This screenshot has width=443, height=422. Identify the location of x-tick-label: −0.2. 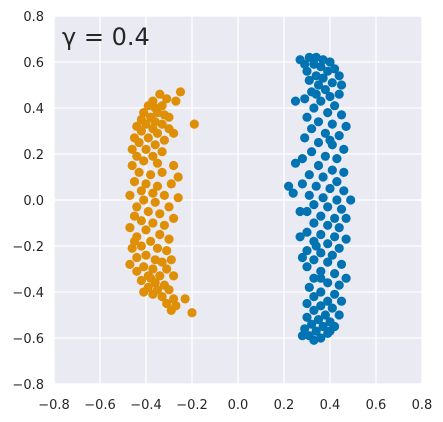
(192, 405).